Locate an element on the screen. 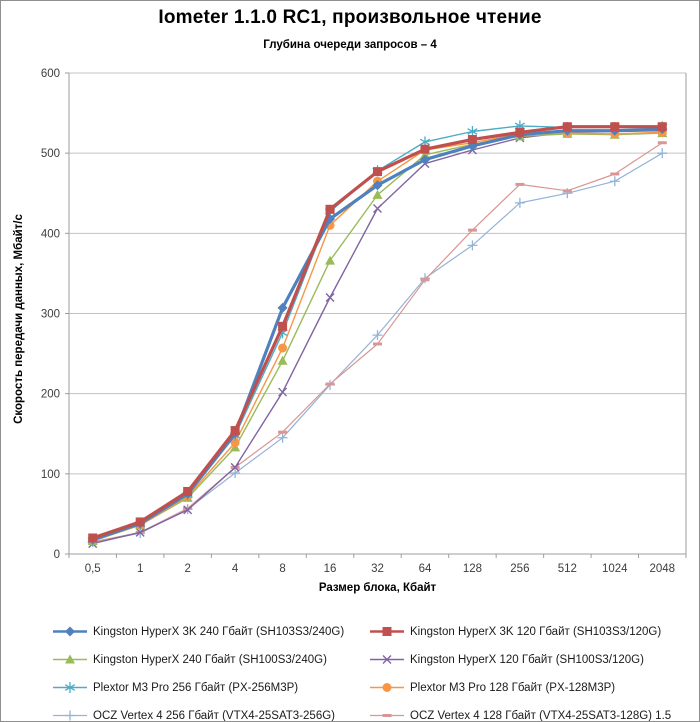 Image resolution: width=700 pixels, height=722 pixels. x-tick-label: 256 is located at coordinates (519, 569).